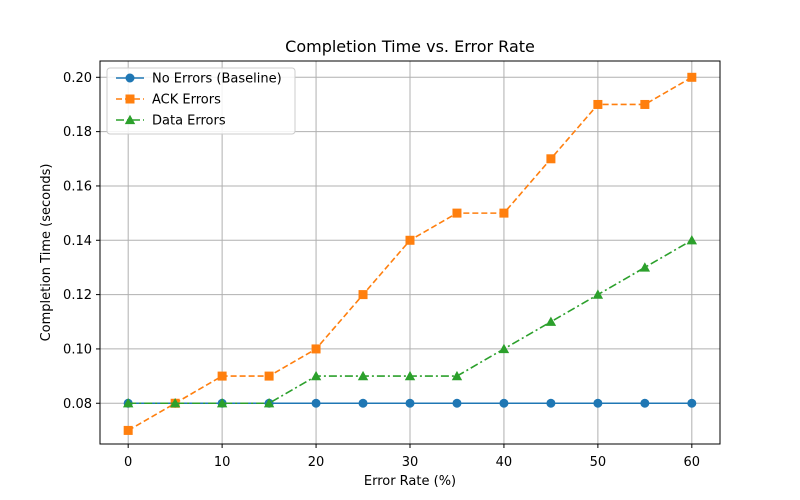  I want to click on legend-item: ACK Errors, so click(168, 100).